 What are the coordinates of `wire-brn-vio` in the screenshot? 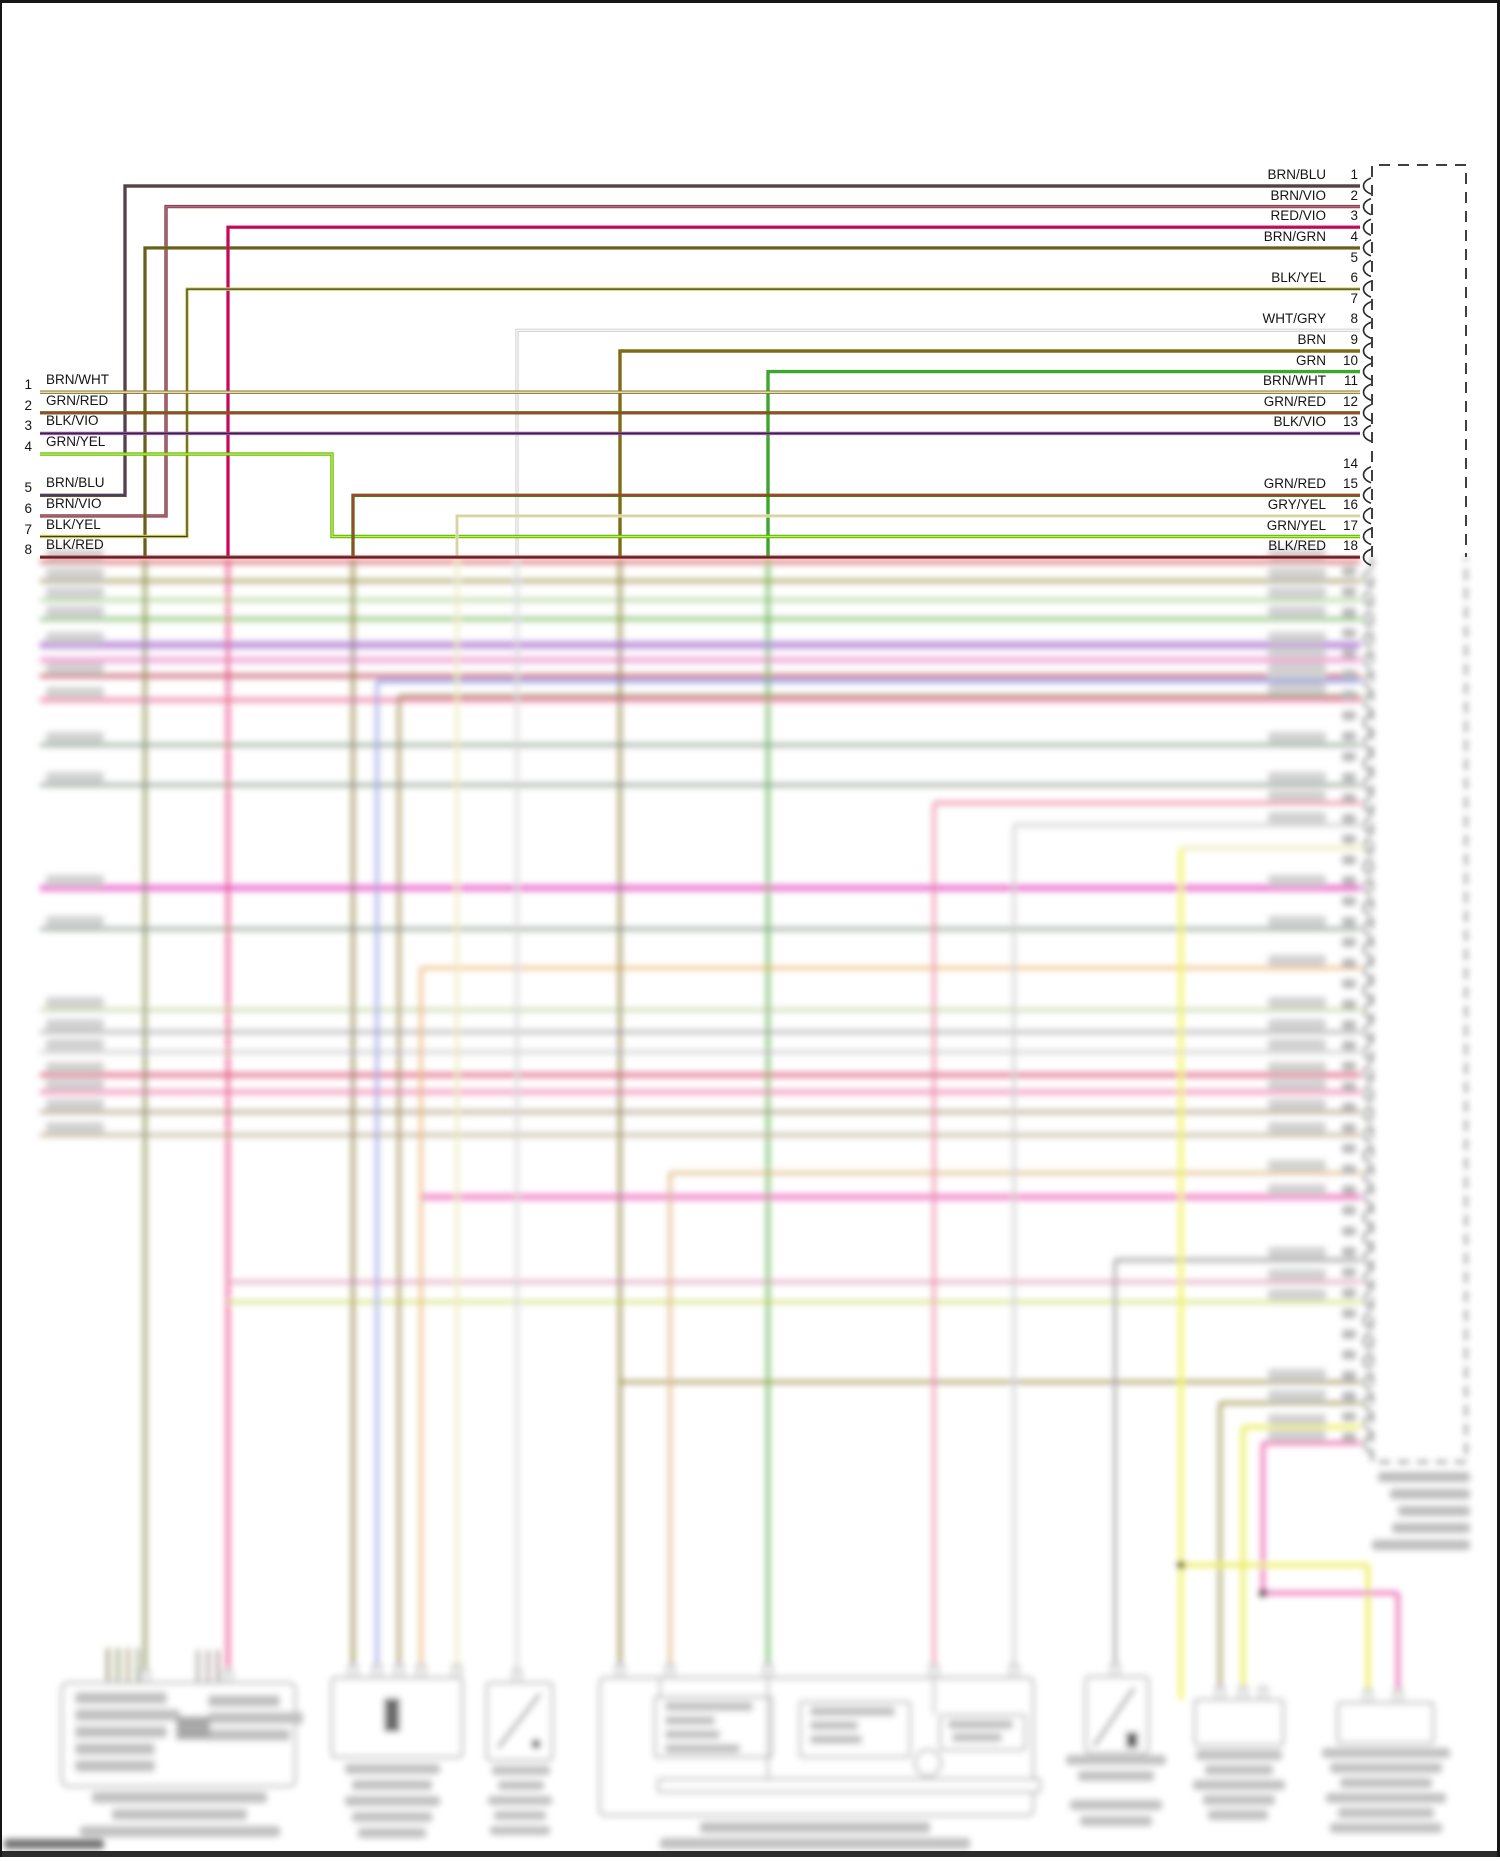 It's located at (700, 361).